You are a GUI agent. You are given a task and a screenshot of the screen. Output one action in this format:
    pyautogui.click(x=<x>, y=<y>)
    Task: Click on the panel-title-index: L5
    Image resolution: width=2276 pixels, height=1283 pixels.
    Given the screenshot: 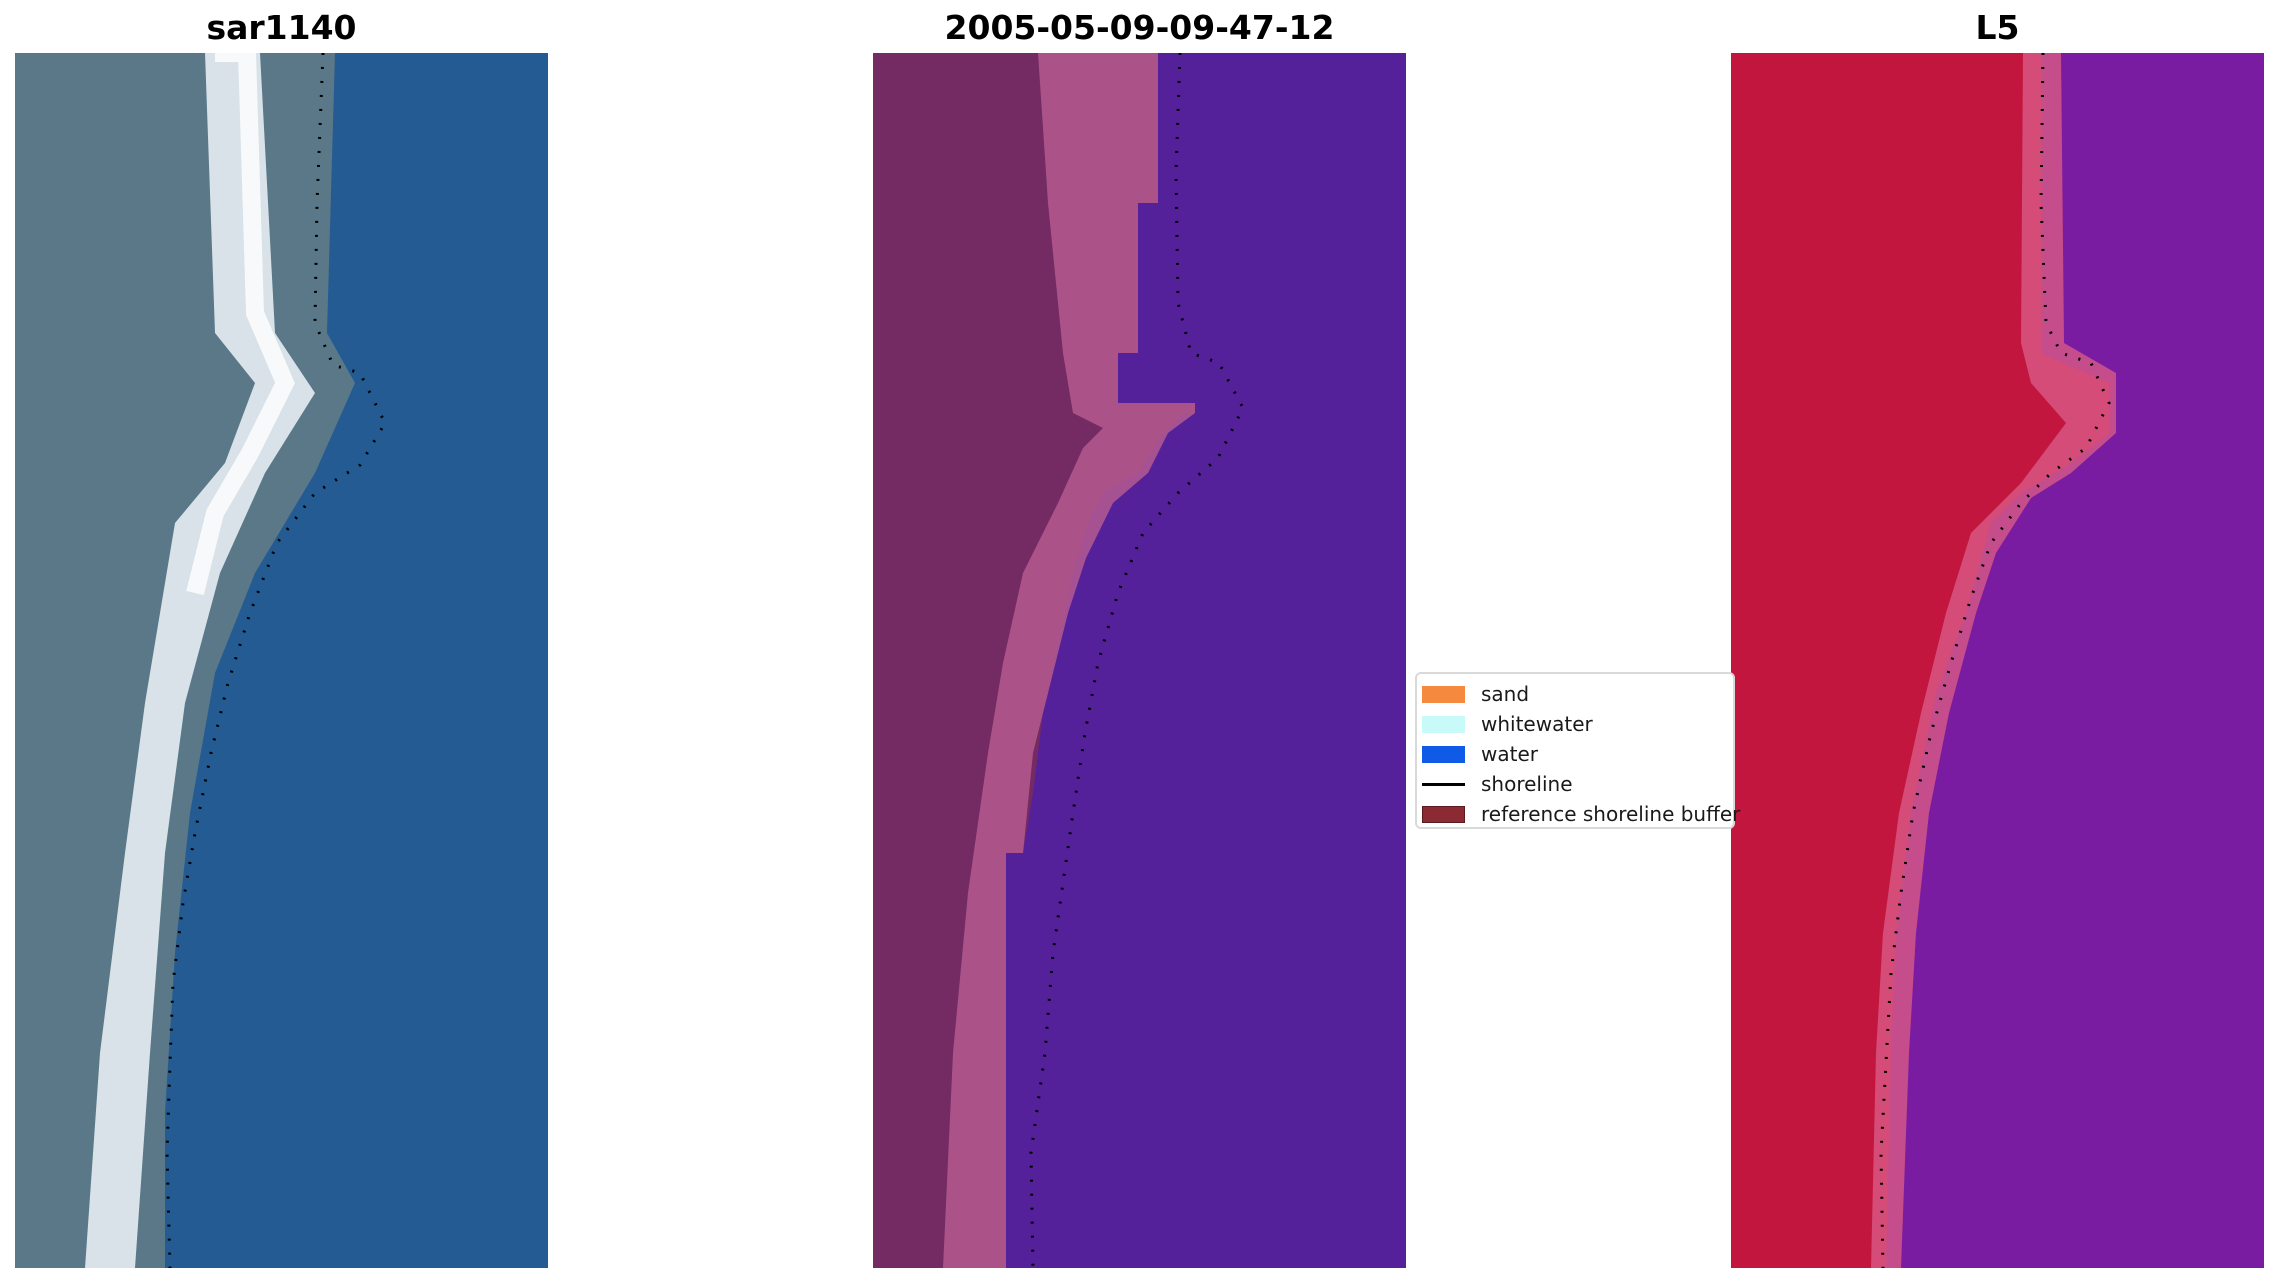 What is the action you would take?
    pyautogui.click(x=1997, y=27)
    